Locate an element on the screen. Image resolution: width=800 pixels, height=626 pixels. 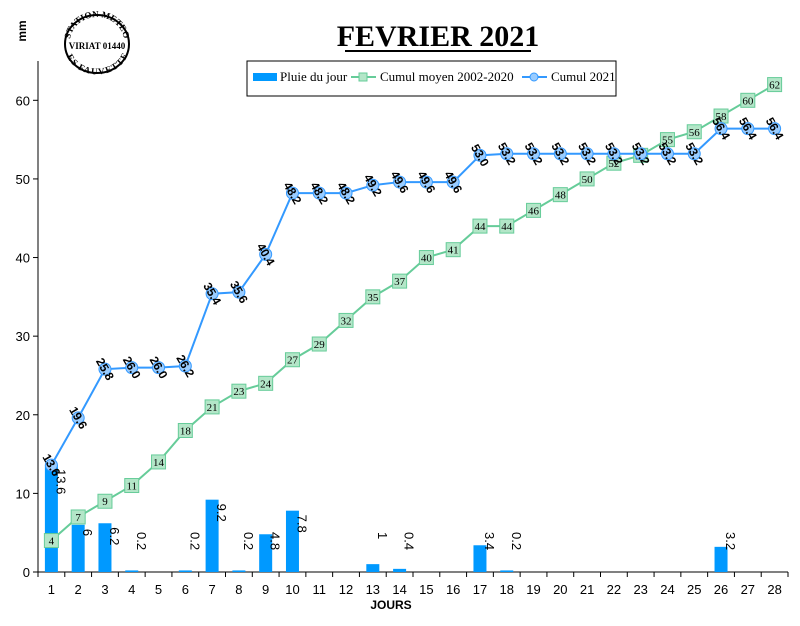
bar-data-label: 0.2 is located at coordinates (248, 541).